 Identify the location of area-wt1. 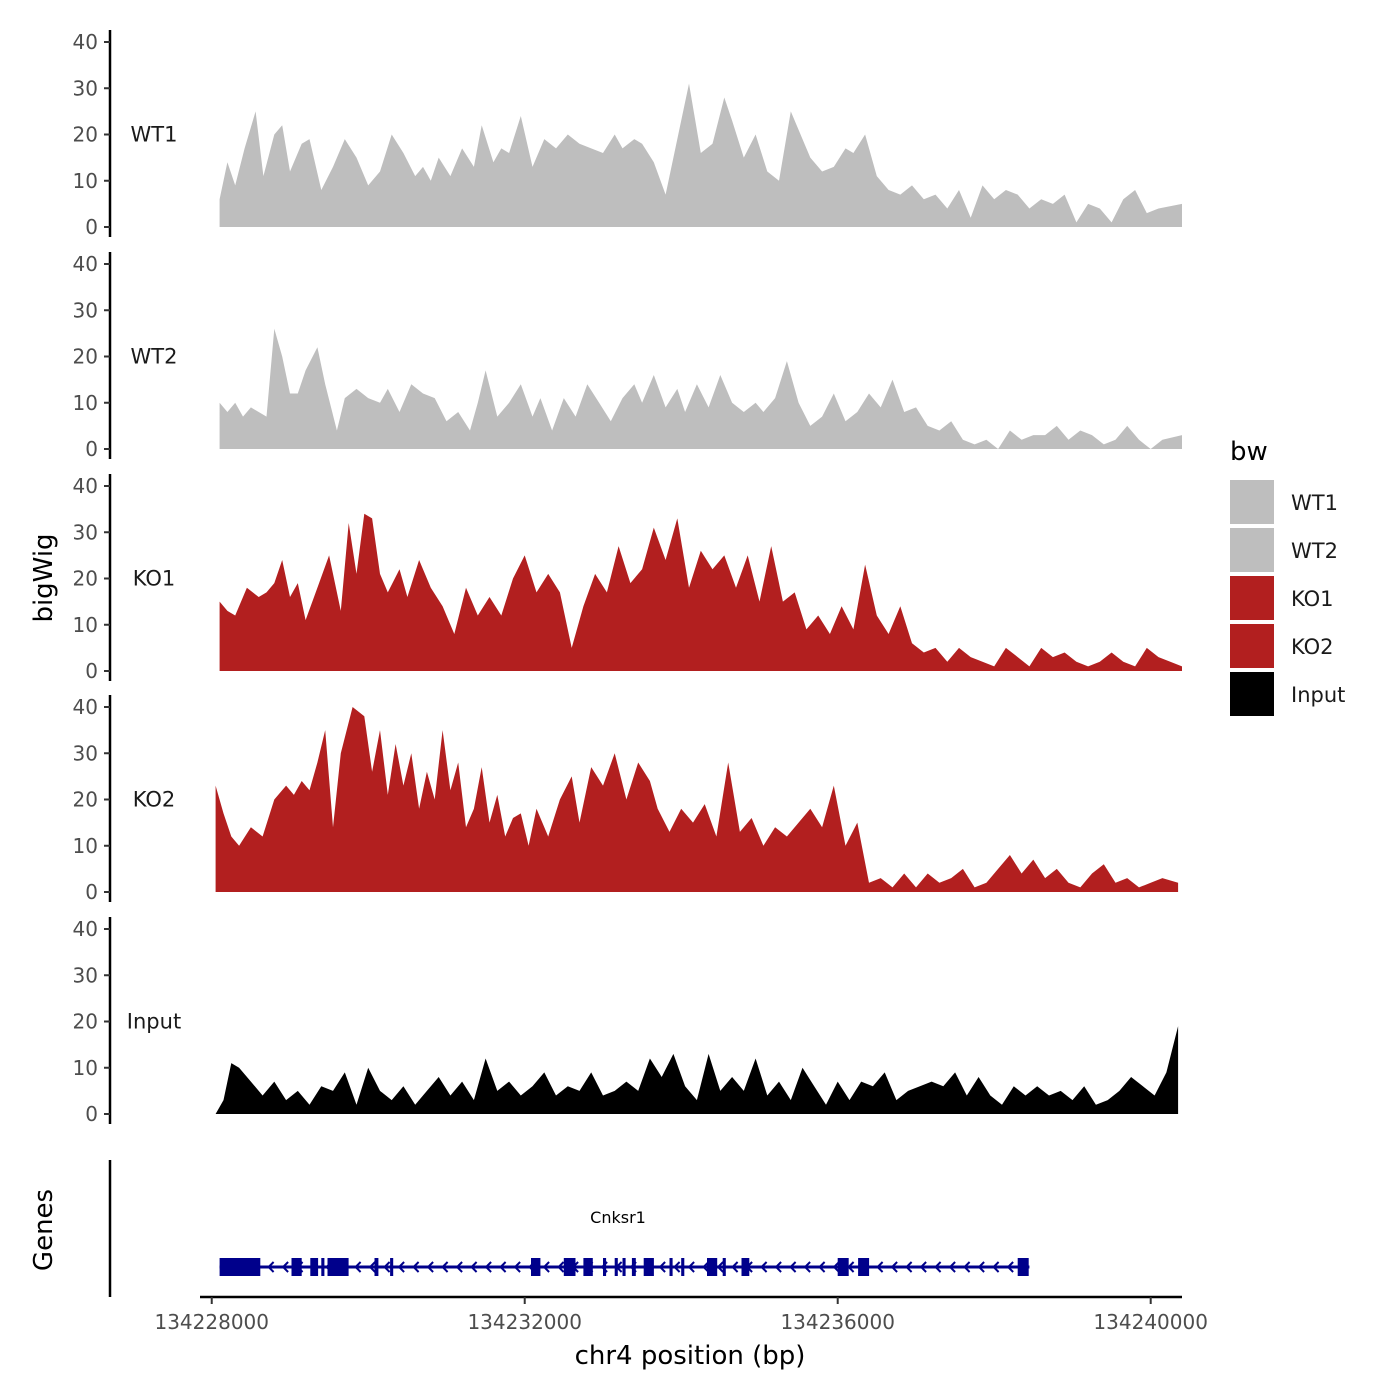
(701, 155).